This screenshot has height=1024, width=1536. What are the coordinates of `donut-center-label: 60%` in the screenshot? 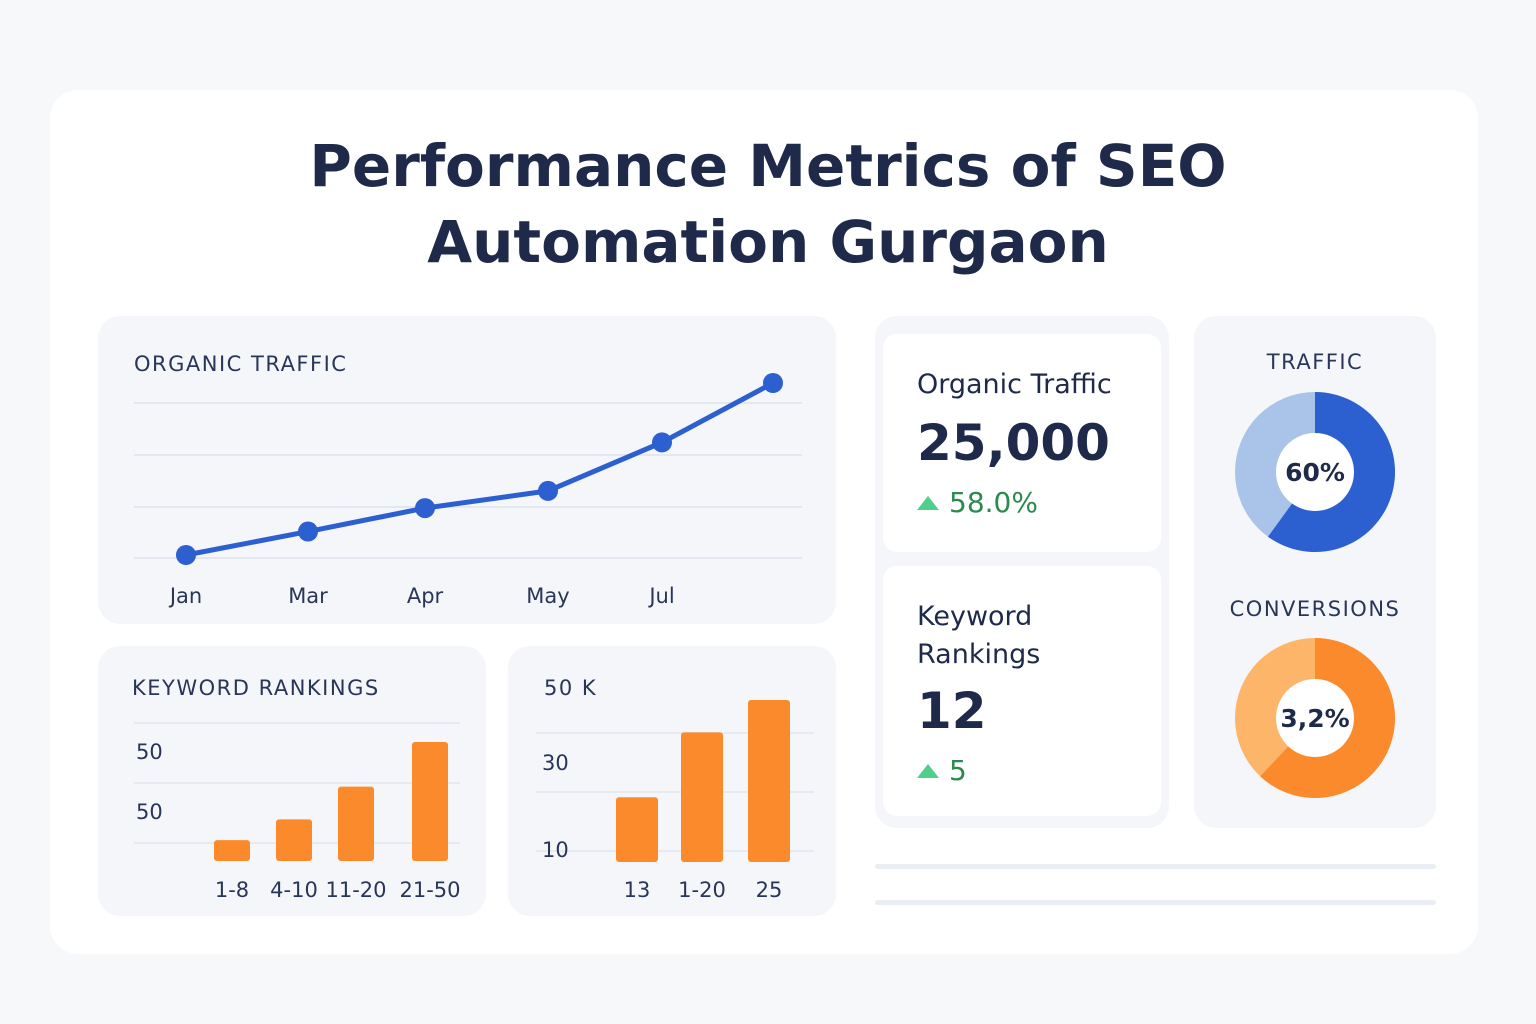 It's located at (1315, 472).